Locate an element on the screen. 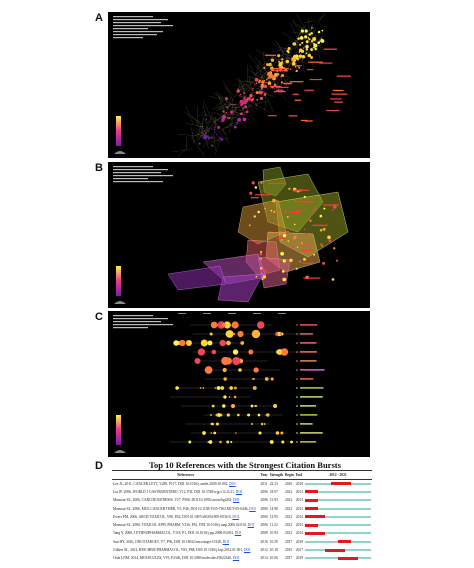  panel-b-color-scale is located at coordinates (118, 281).